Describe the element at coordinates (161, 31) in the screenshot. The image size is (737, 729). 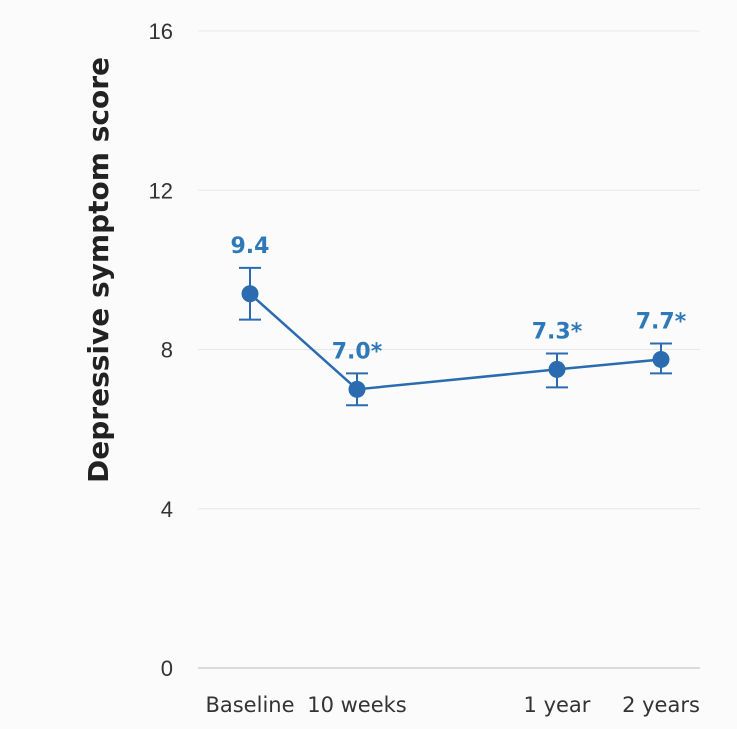
I see `y-tick-label: 16` at that location.